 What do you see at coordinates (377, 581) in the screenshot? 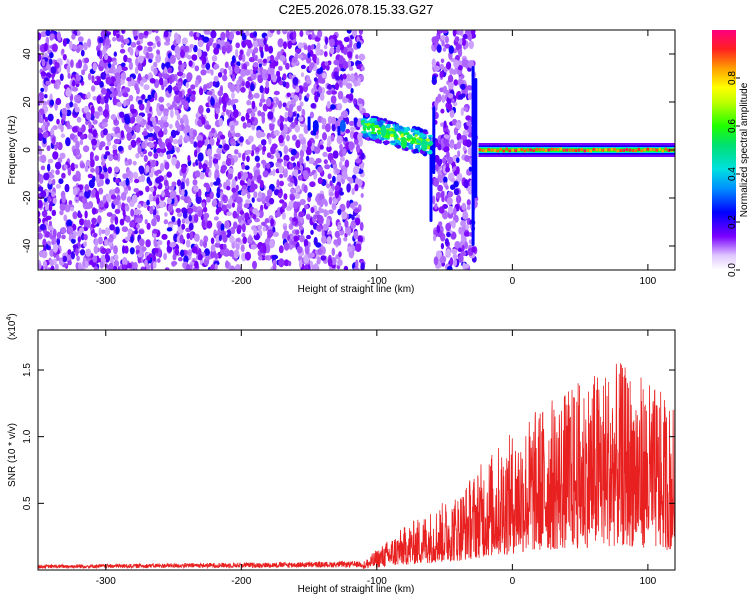
I see `x-tick-label: -100` at bounding box center [377, 581].